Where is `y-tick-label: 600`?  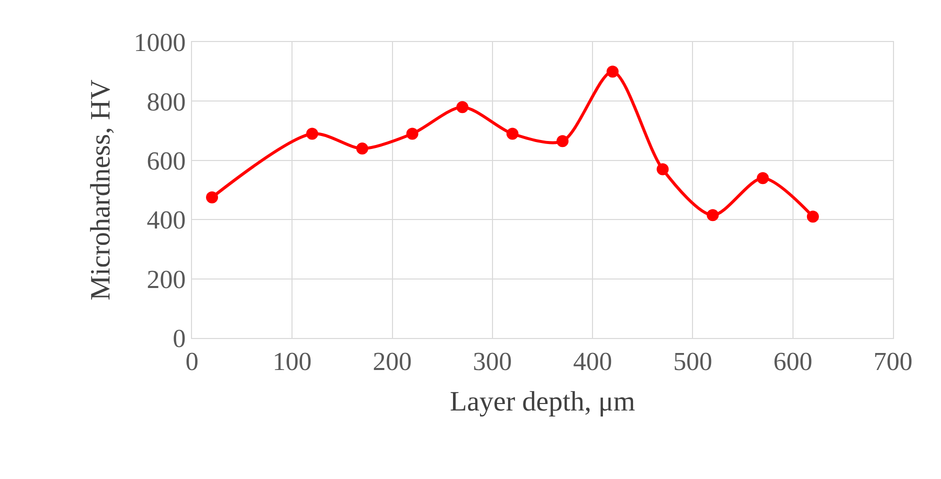 y-tick-label: 600 is located at coordinates (166, 161).